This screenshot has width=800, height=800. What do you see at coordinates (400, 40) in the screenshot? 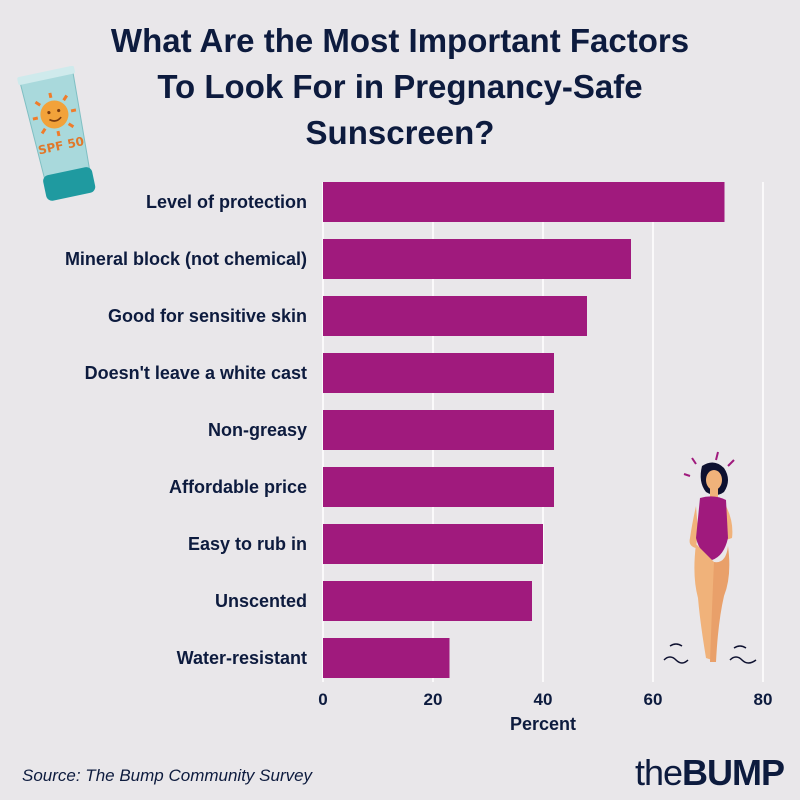
I see `title-line-1: What Are the Most Important Factors` at bounding box center [400, 40].